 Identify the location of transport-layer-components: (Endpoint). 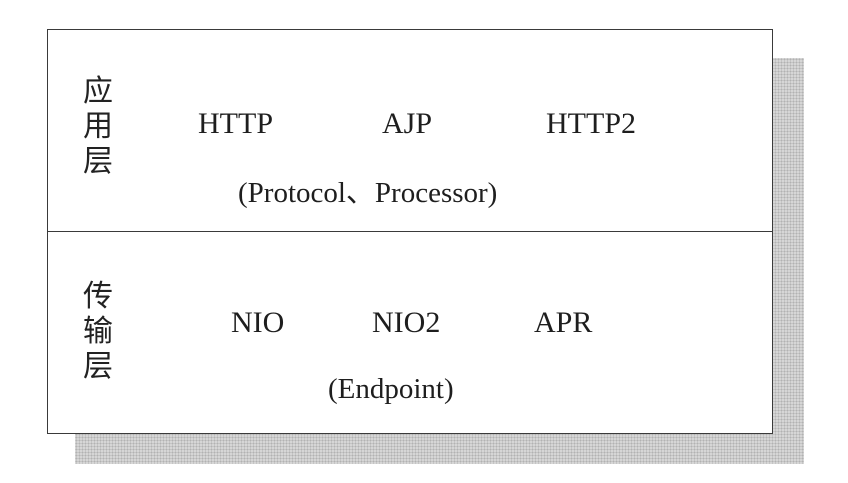
(391, 389).